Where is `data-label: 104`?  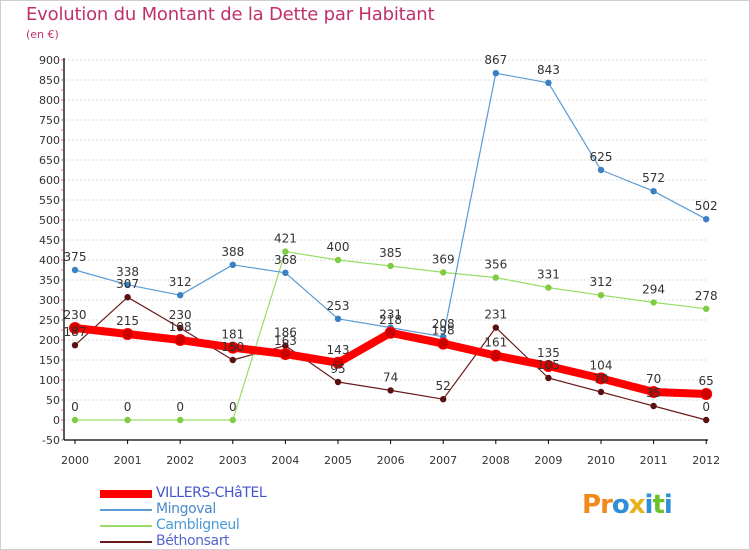
data-label: 104 is located at coordinates (601, 365).